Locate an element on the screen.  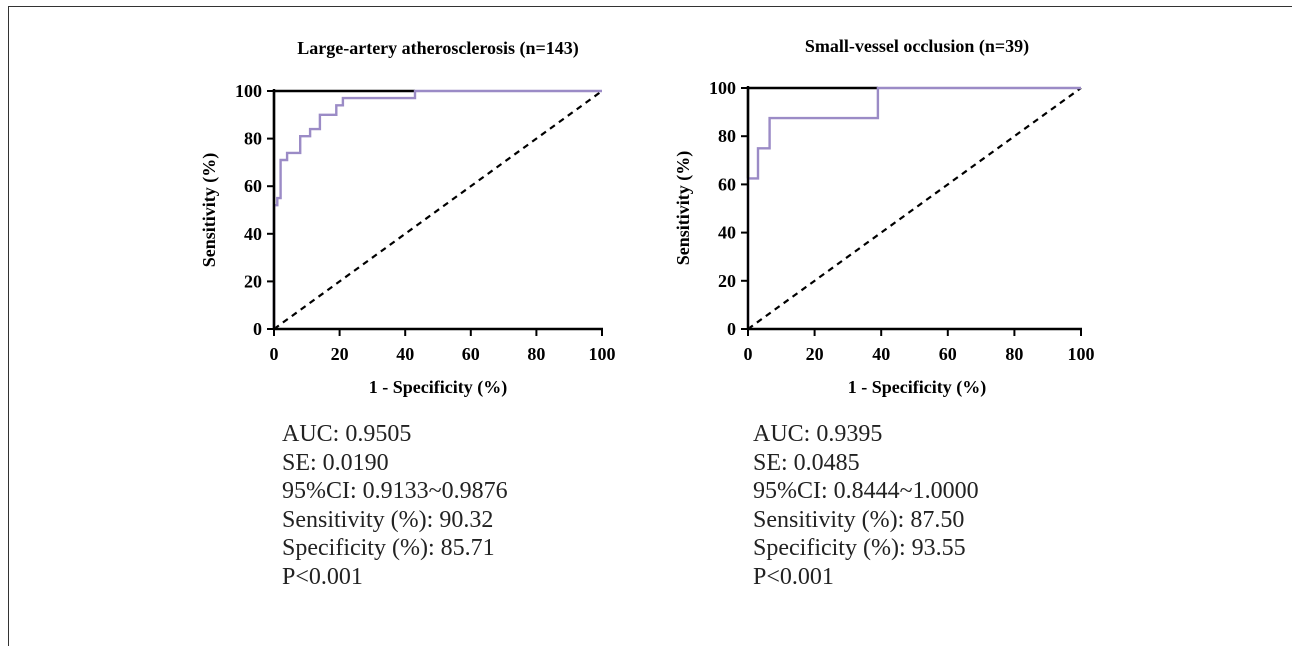
stat-ci: 95%CI: 0.9133~0.9876 is located at coordinates (395, 491).